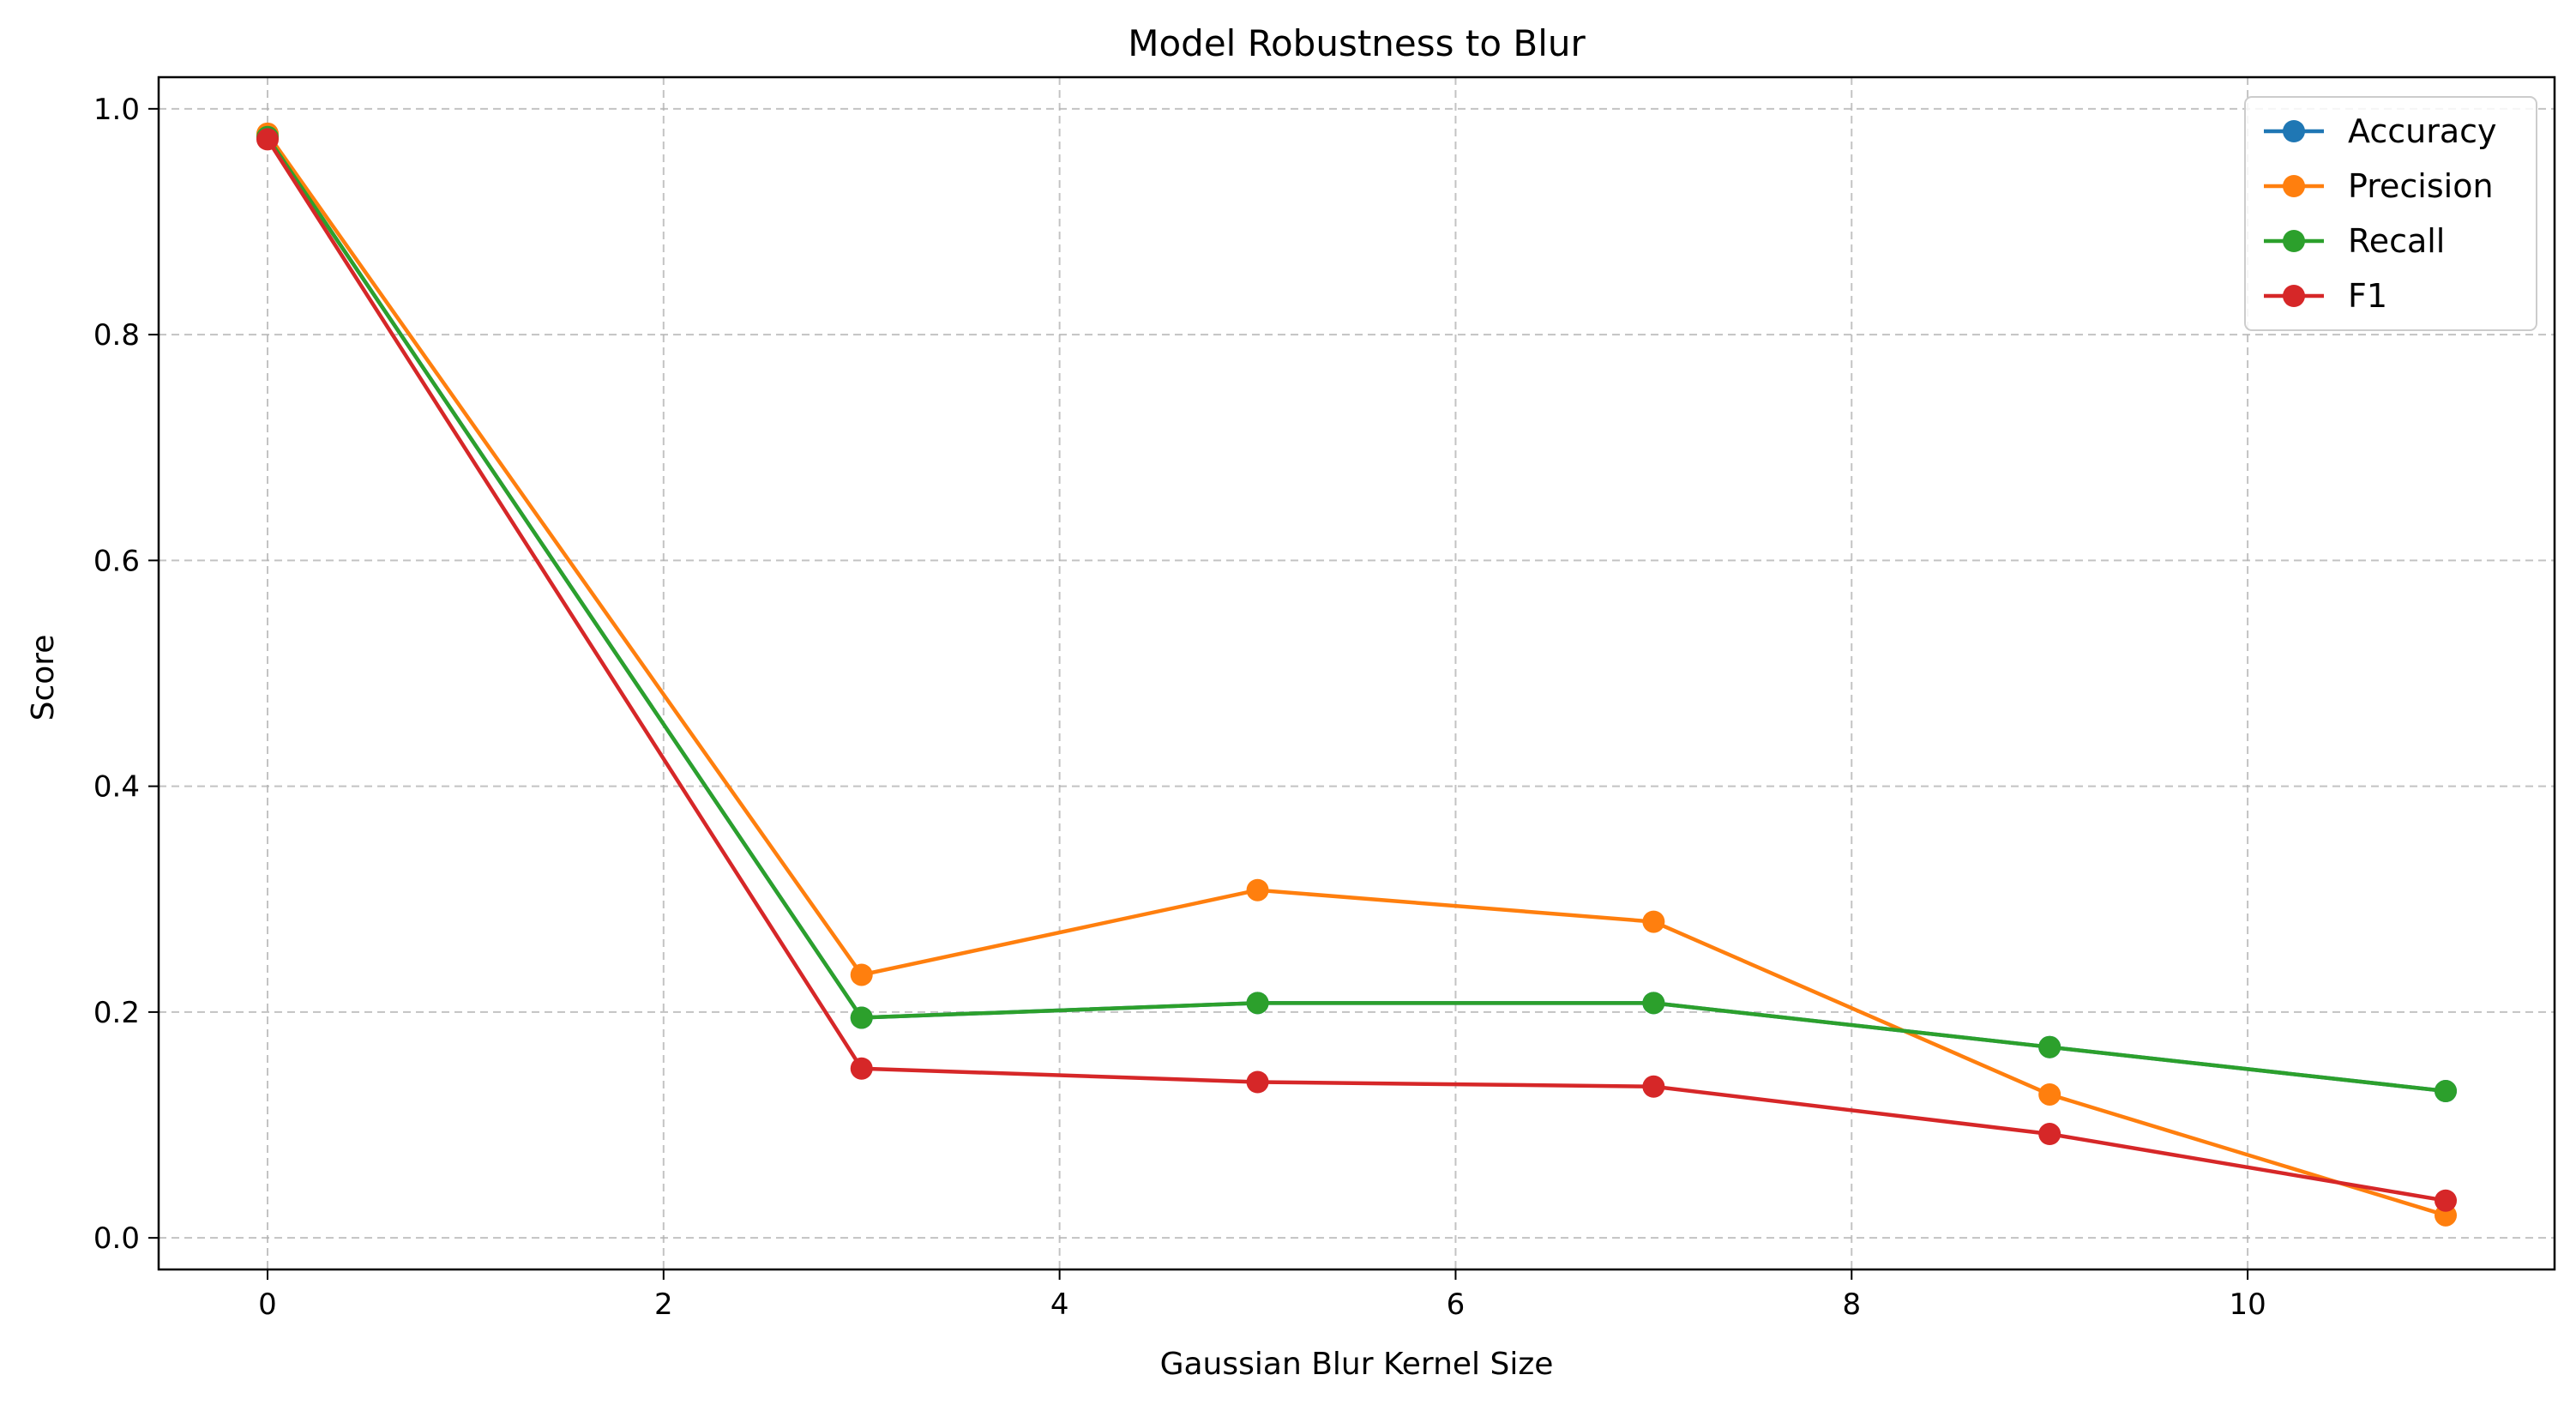 Image resolution: width=2576 pixels, height=1405 pixels. Describe the element at coordinates (117, 561) in the screenshot. I see `y-tick-label: 0.6` at that location.